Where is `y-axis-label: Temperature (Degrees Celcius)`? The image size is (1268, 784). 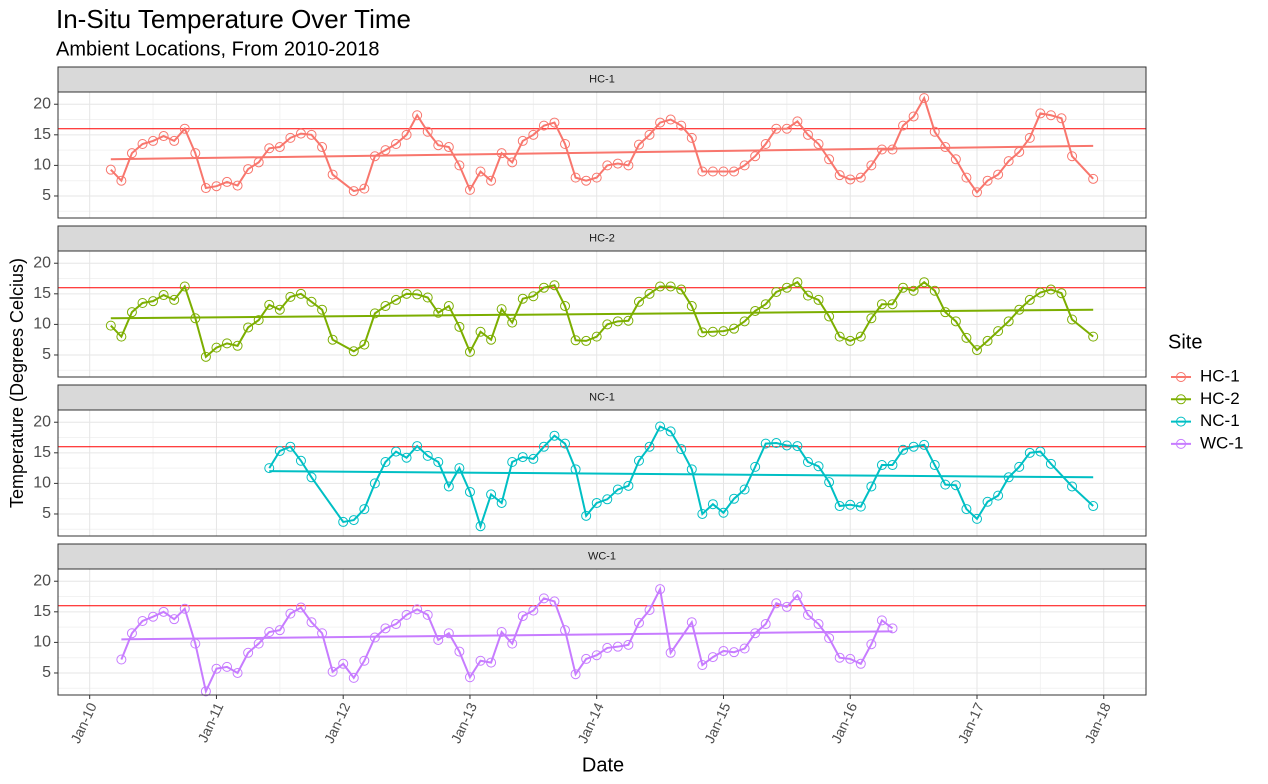
y-axis-label: Temperature (Degrees Celcius) is located at coordinates (17, 383).